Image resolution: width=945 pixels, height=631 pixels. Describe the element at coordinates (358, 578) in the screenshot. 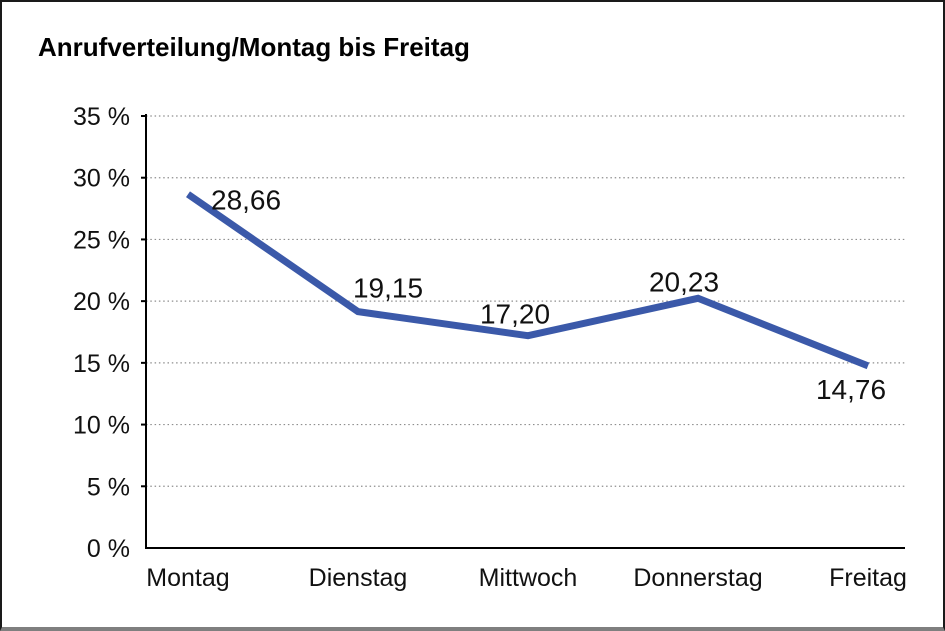

I see `x-axis-category-label: Dienstag` at that location.